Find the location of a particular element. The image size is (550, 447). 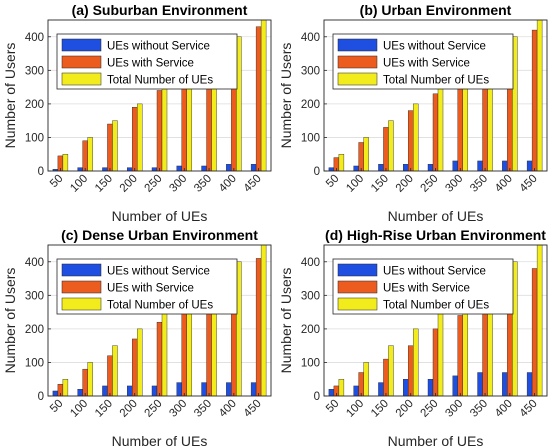

x-tick-label: 200 is located at coordinates (405, 184).